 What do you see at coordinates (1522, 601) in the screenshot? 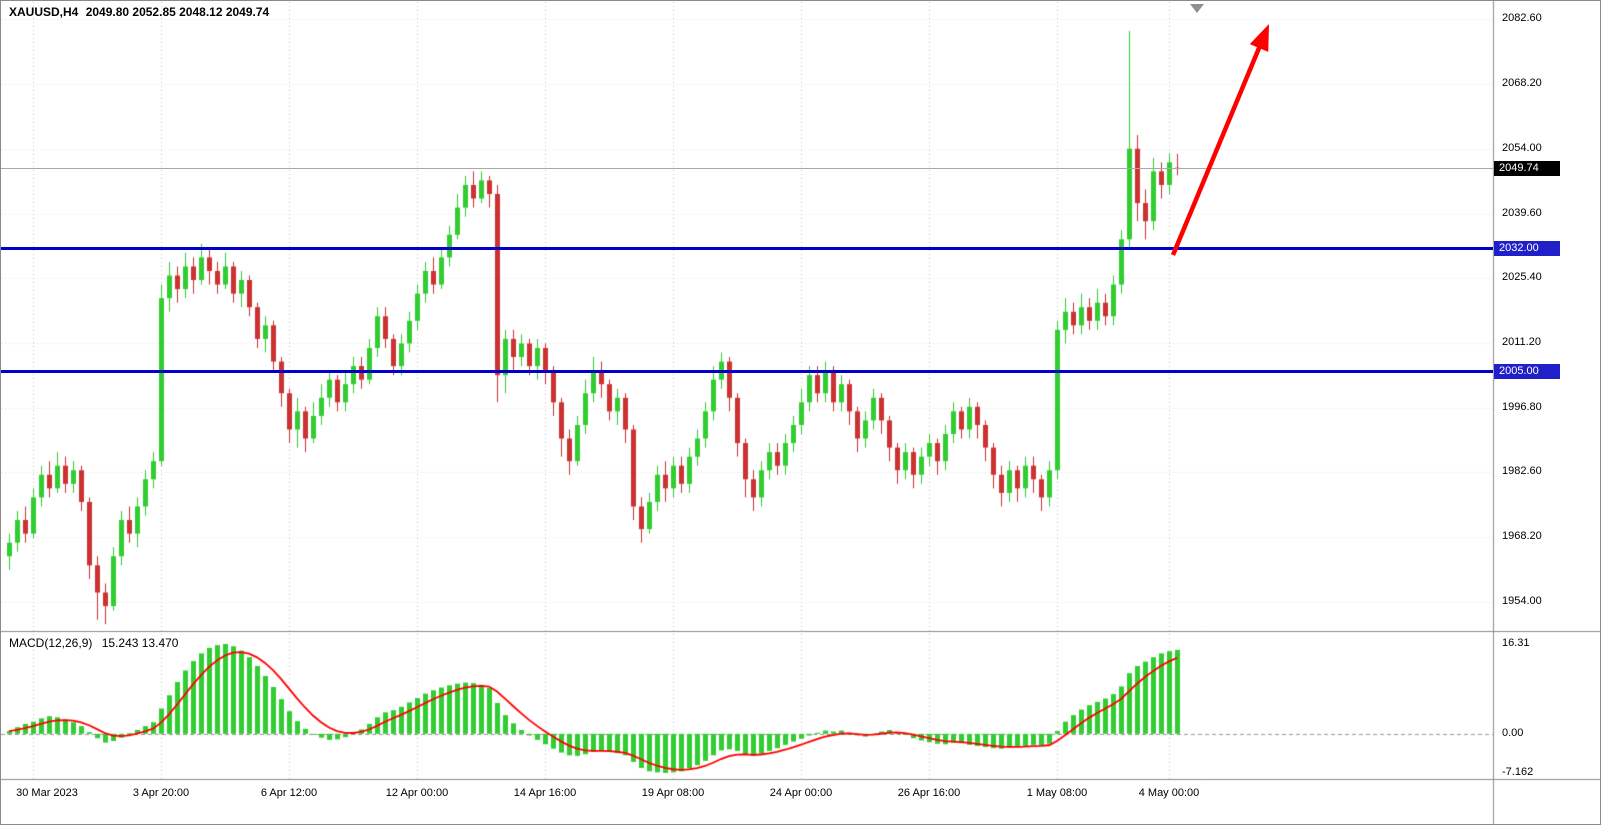
I see `price-tick-label: 1954.00` at bounding box center [1522, 601].